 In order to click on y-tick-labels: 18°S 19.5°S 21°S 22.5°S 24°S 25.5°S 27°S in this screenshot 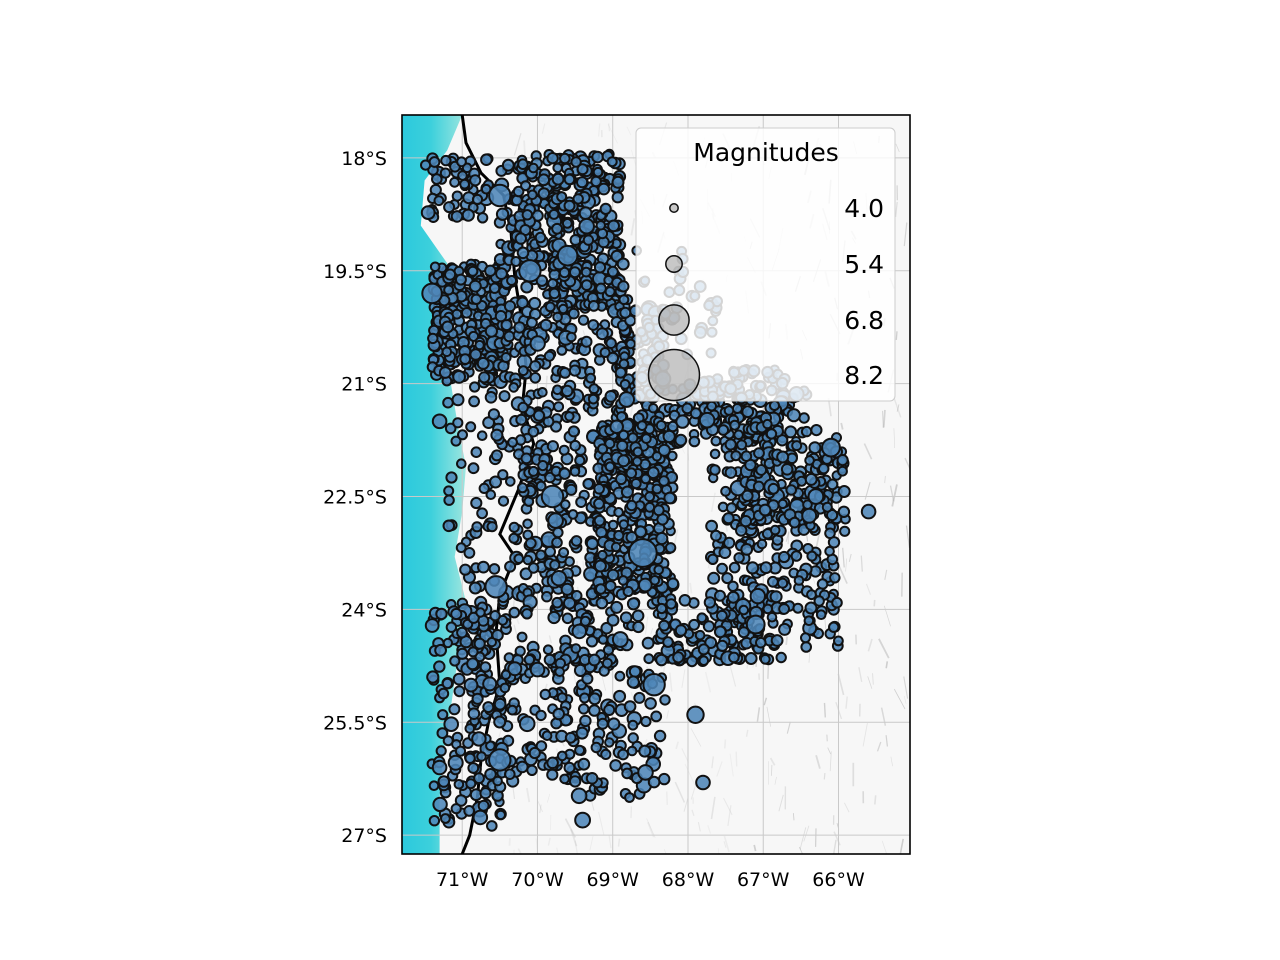, I will do `click(355, 497)`.